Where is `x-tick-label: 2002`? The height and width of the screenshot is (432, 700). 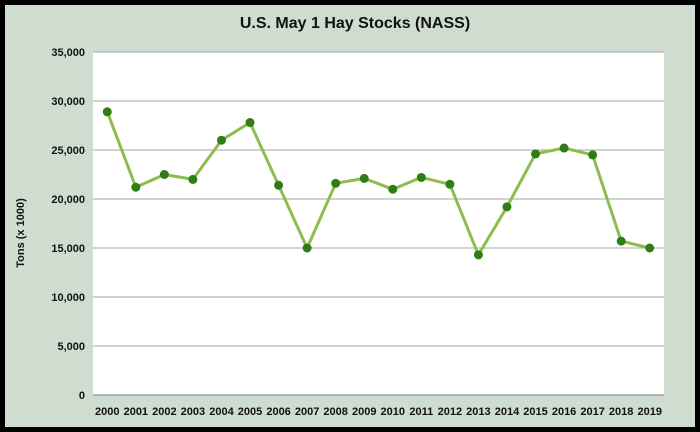
x-tick-label: 2002 is located at coordinates (164, 412).